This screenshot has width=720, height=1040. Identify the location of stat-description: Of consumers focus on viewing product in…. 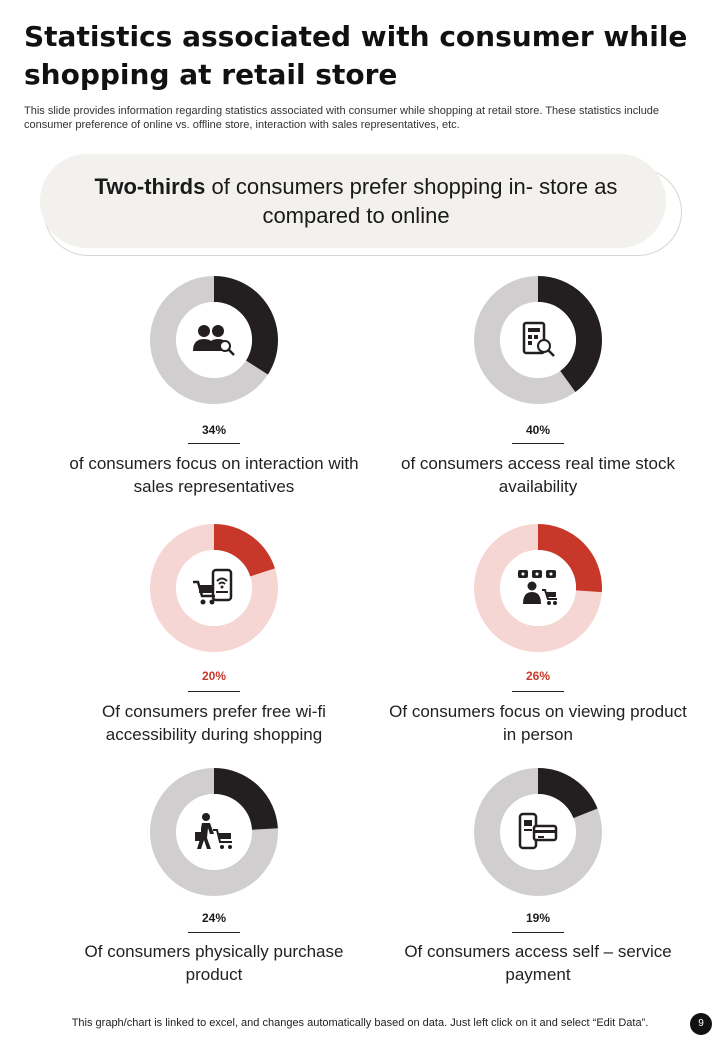
(538, 723).